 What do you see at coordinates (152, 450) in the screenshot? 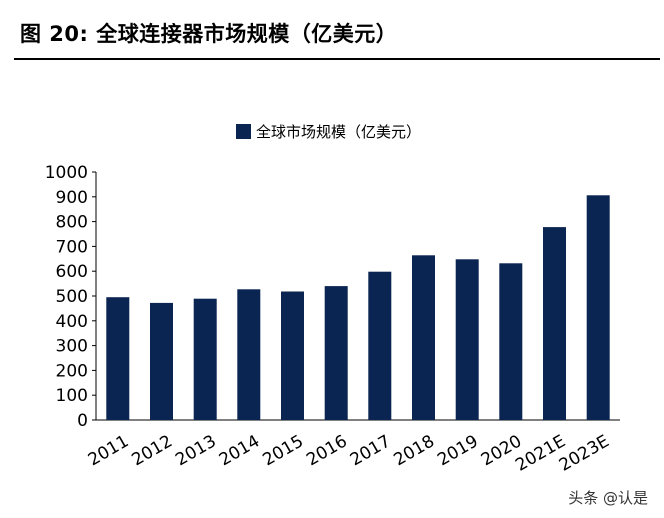
I see `x-tick-label: 2012` at bounding box center [152, 450].